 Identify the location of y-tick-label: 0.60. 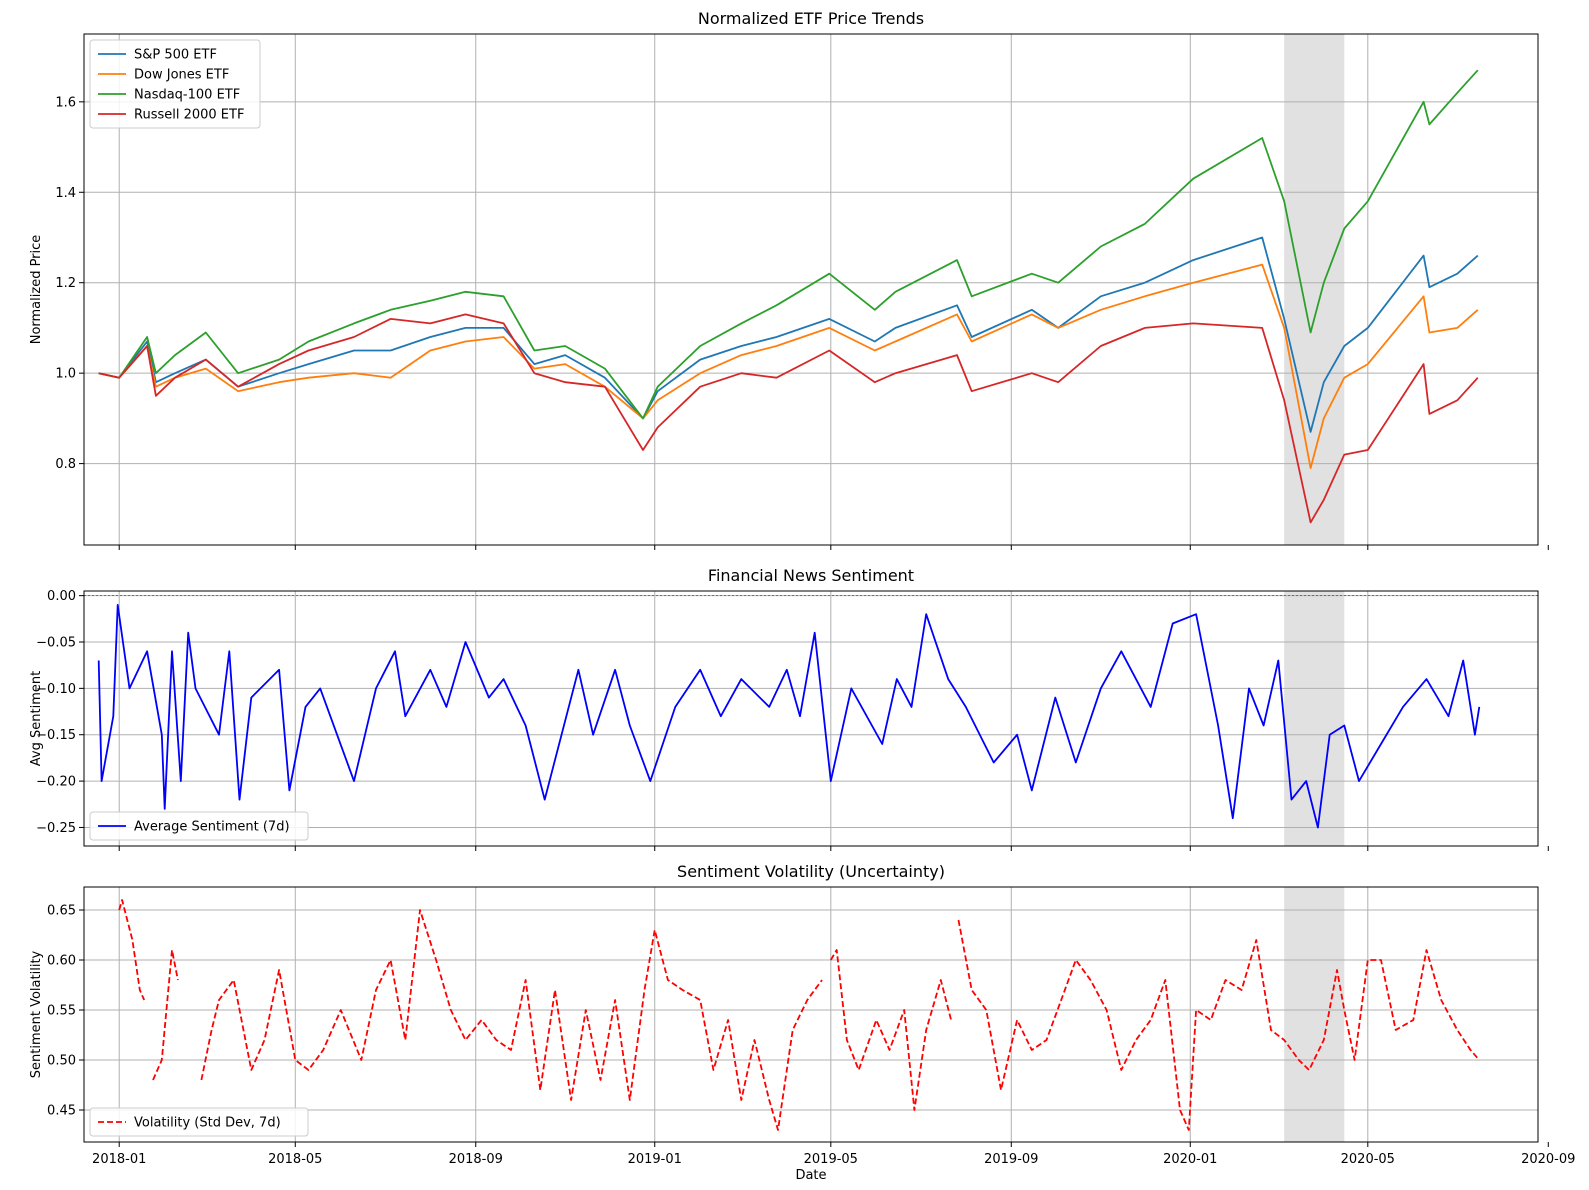
(61, 961).